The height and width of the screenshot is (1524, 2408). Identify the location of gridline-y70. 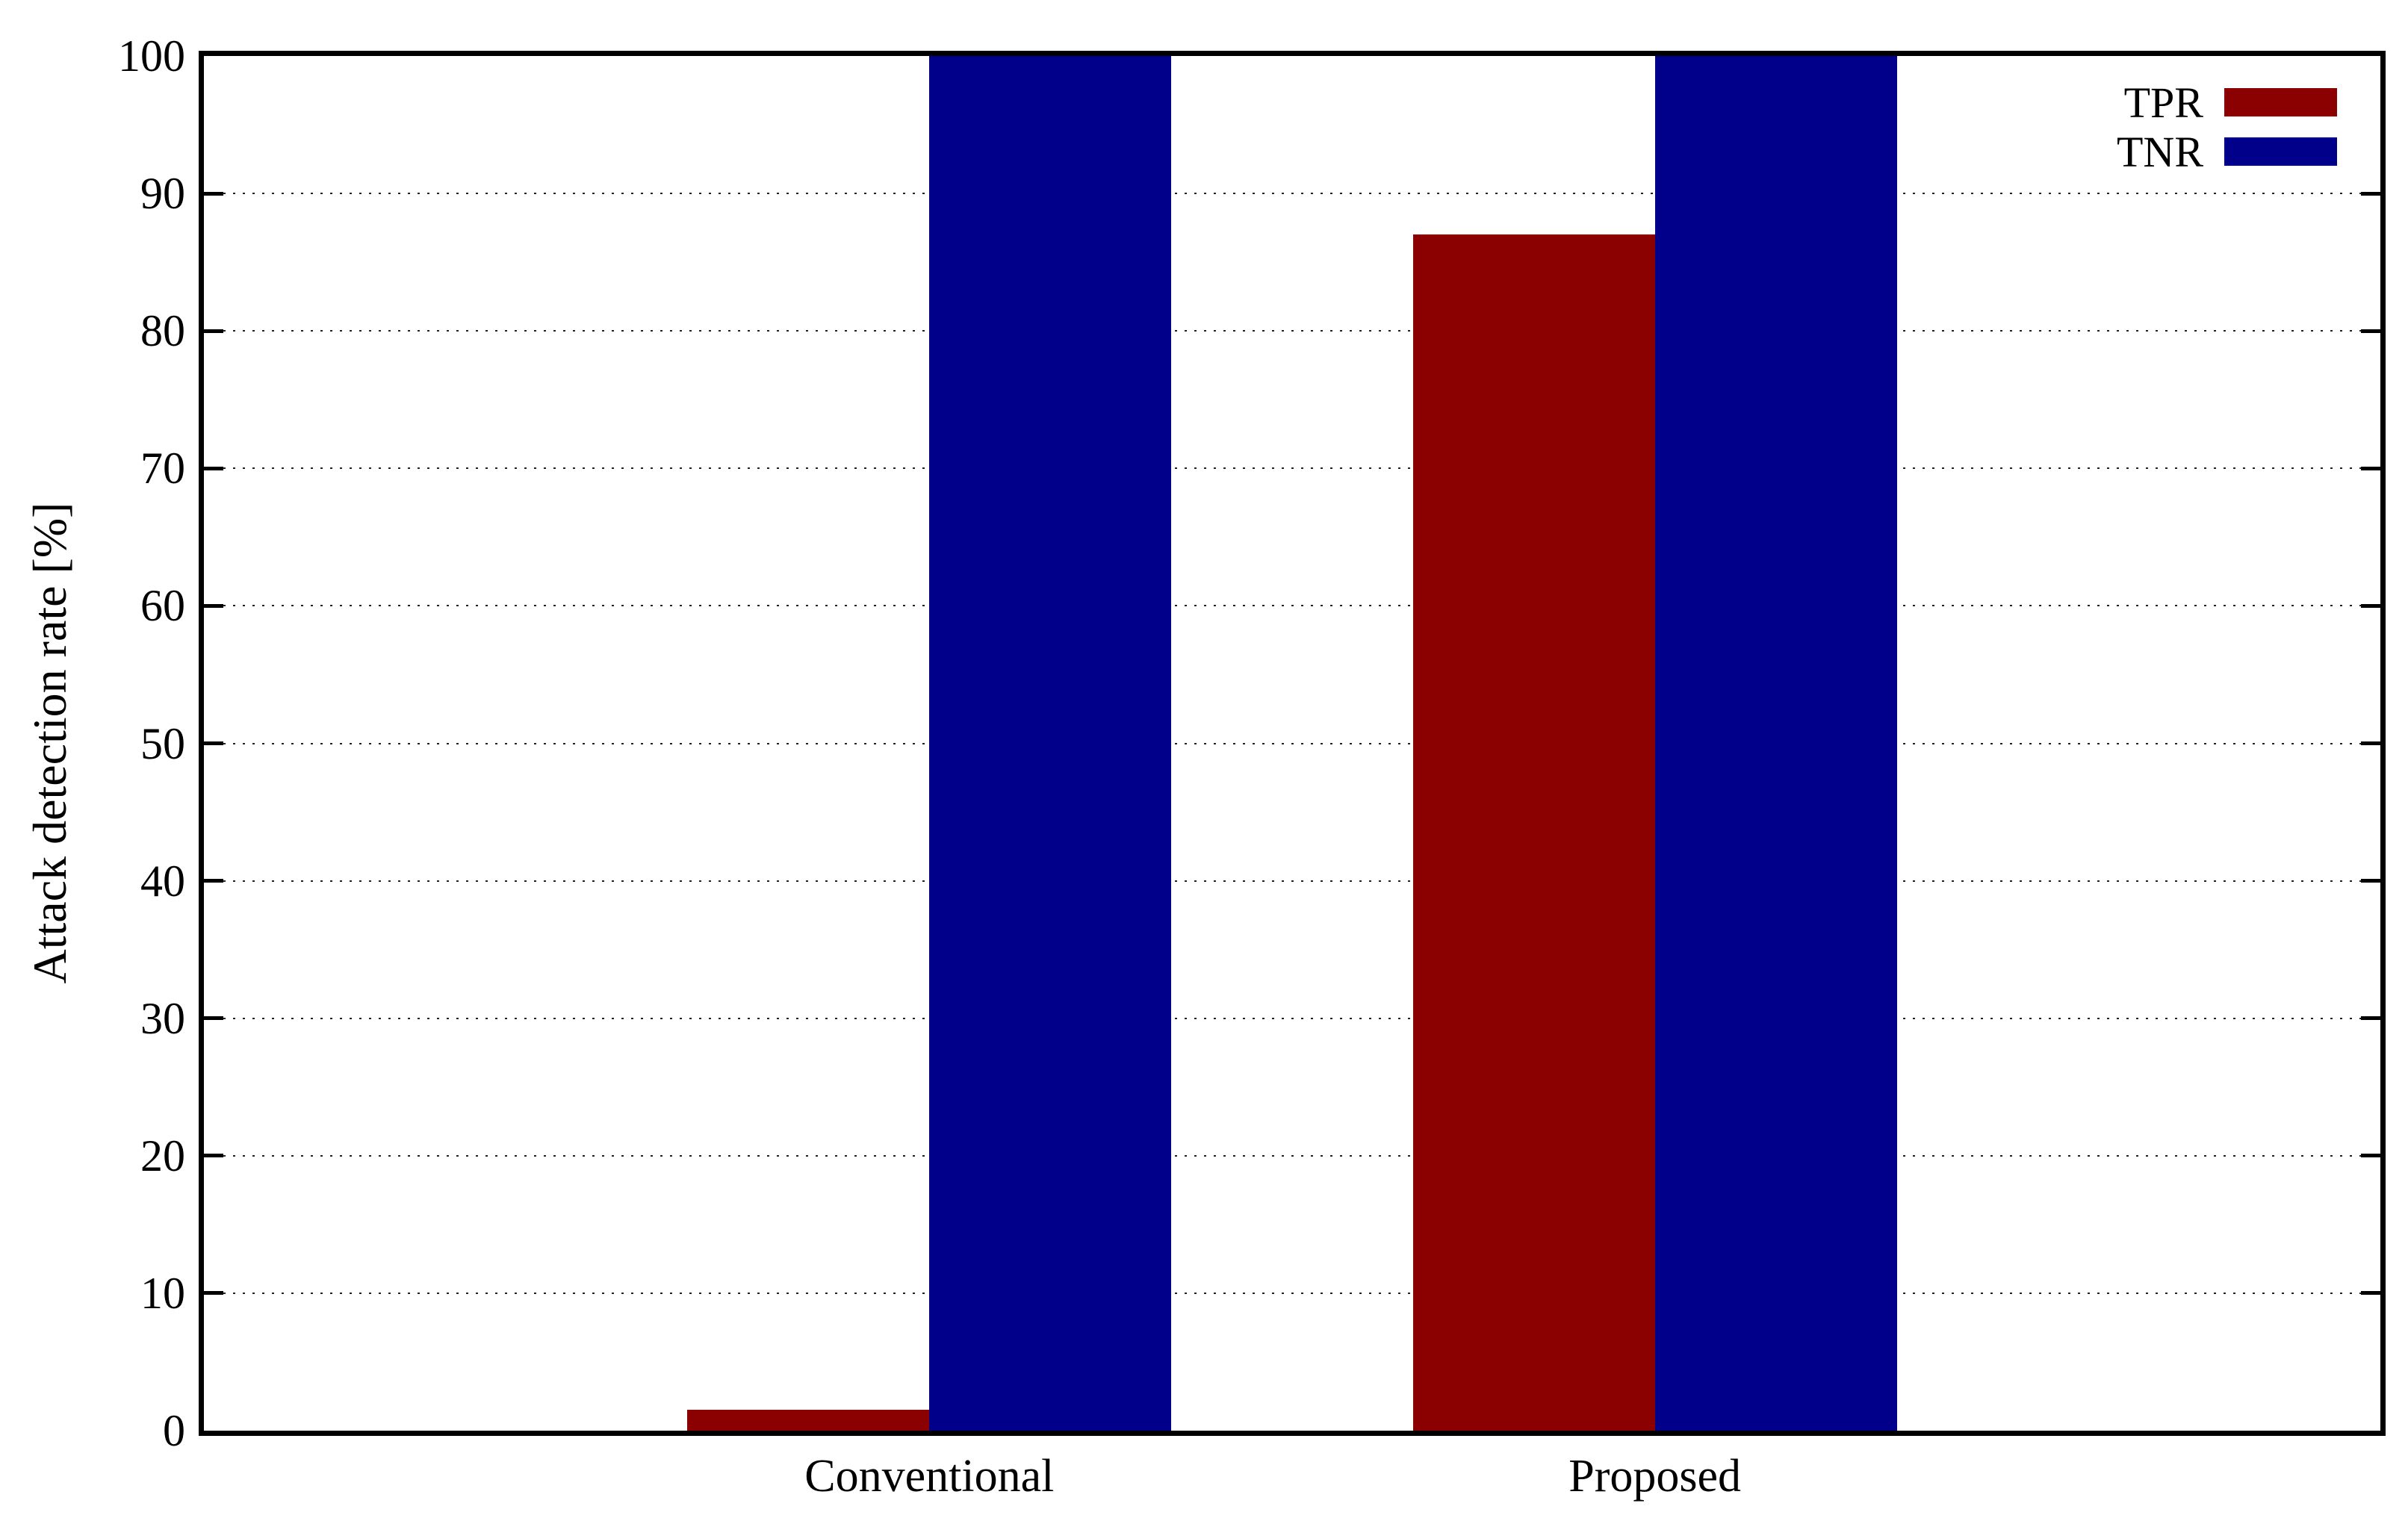
(1292, 468).